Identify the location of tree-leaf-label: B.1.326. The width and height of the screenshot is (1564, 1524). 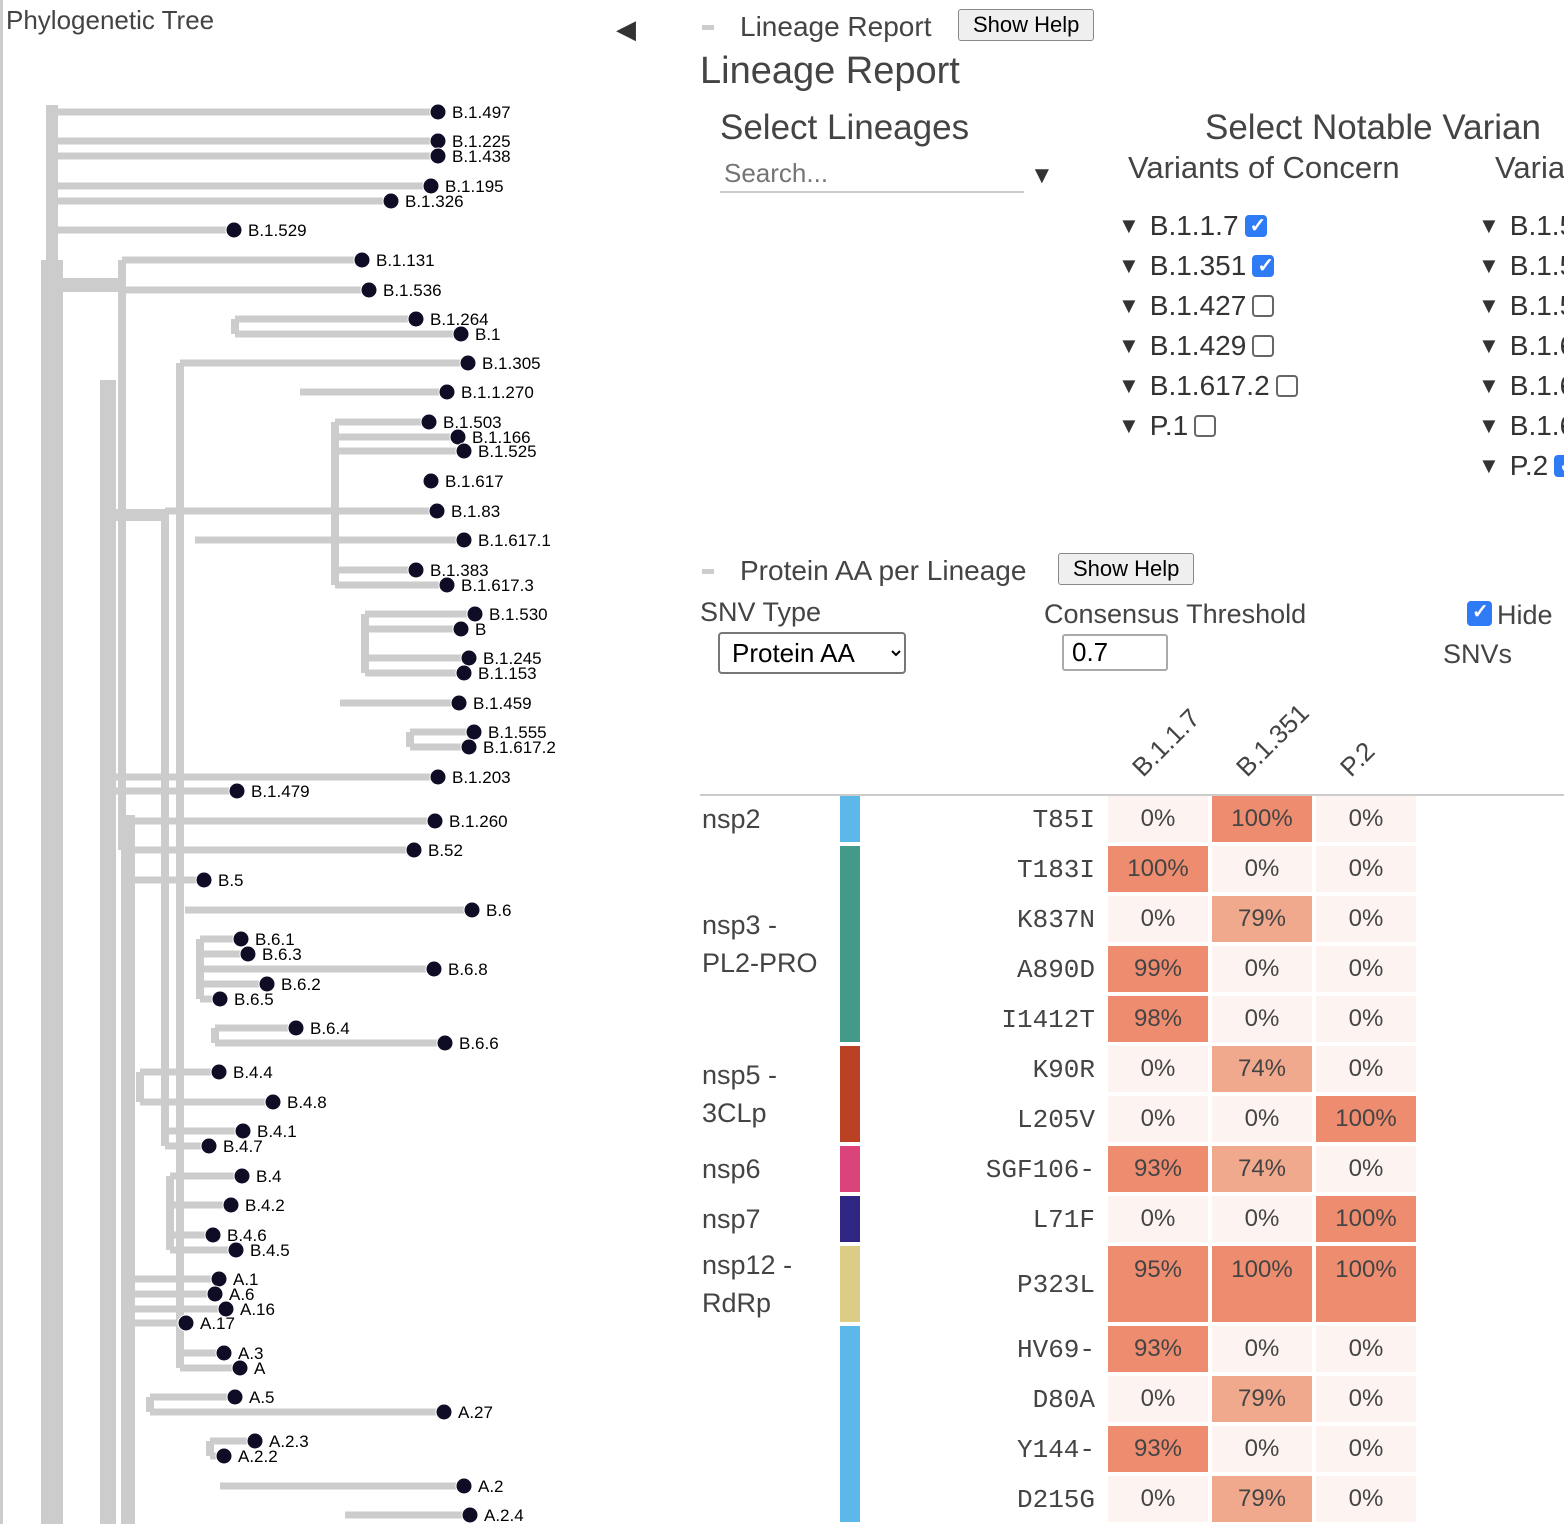
(434, 201).